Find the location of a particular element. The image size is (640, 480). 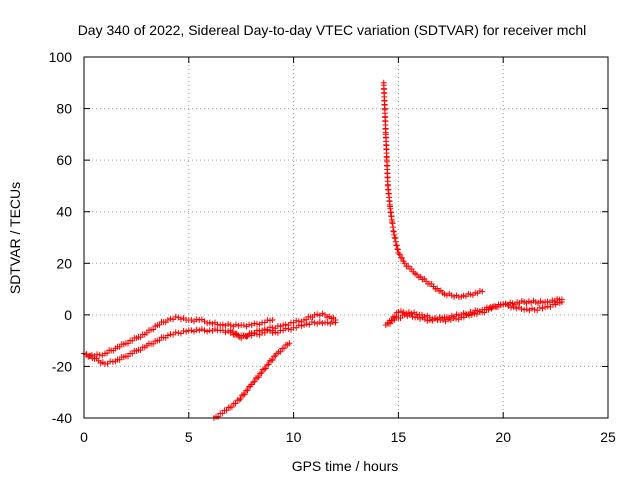

x-tick-label: 20 is located at coordinates (503, 437).